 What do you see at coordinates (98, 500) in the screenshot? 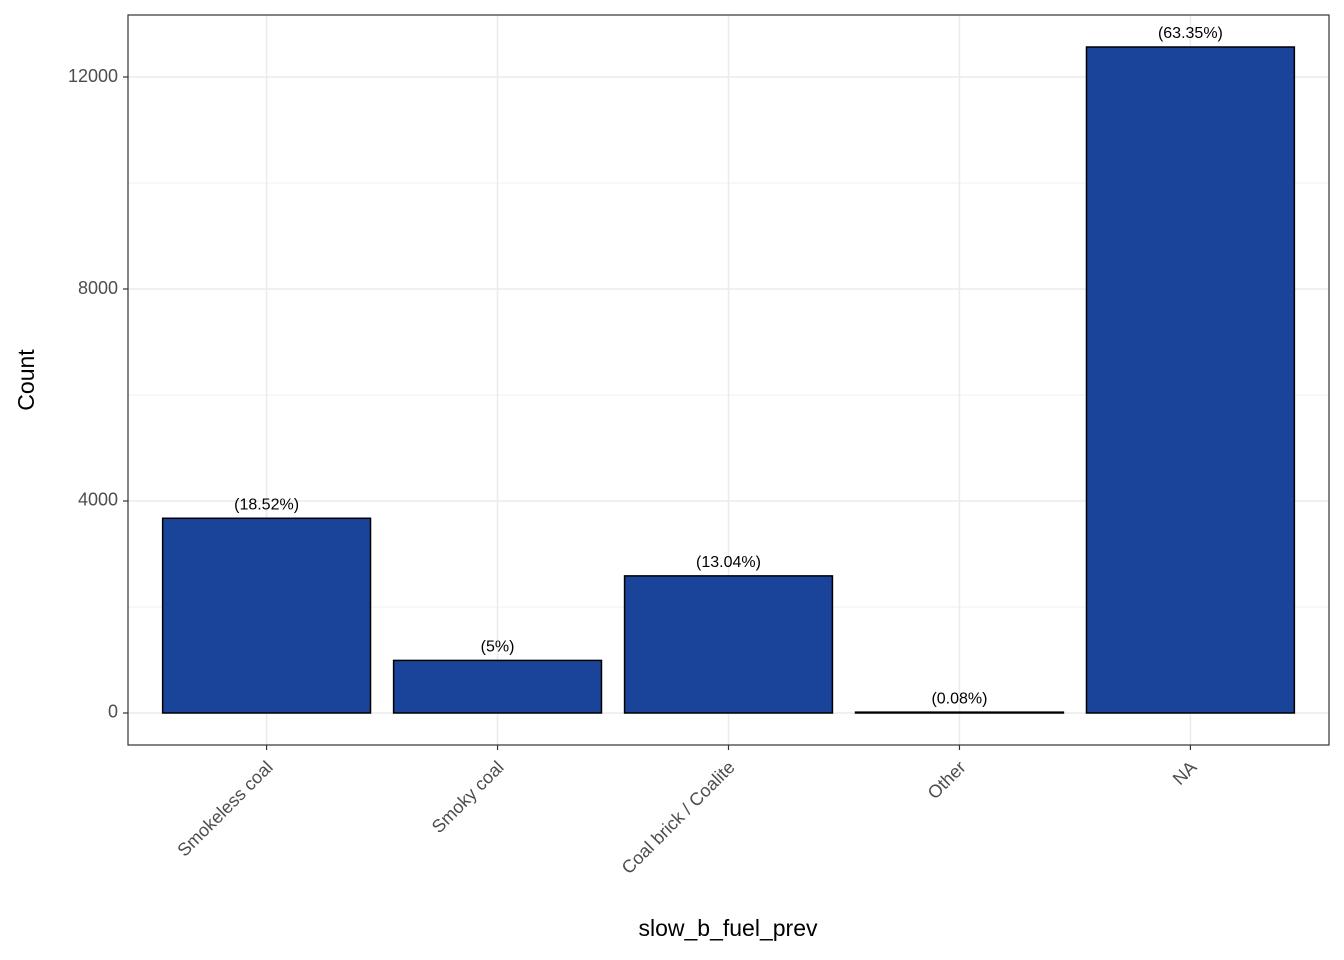
I see `y-tick-label: 4000` at bounding box center [98, 500].